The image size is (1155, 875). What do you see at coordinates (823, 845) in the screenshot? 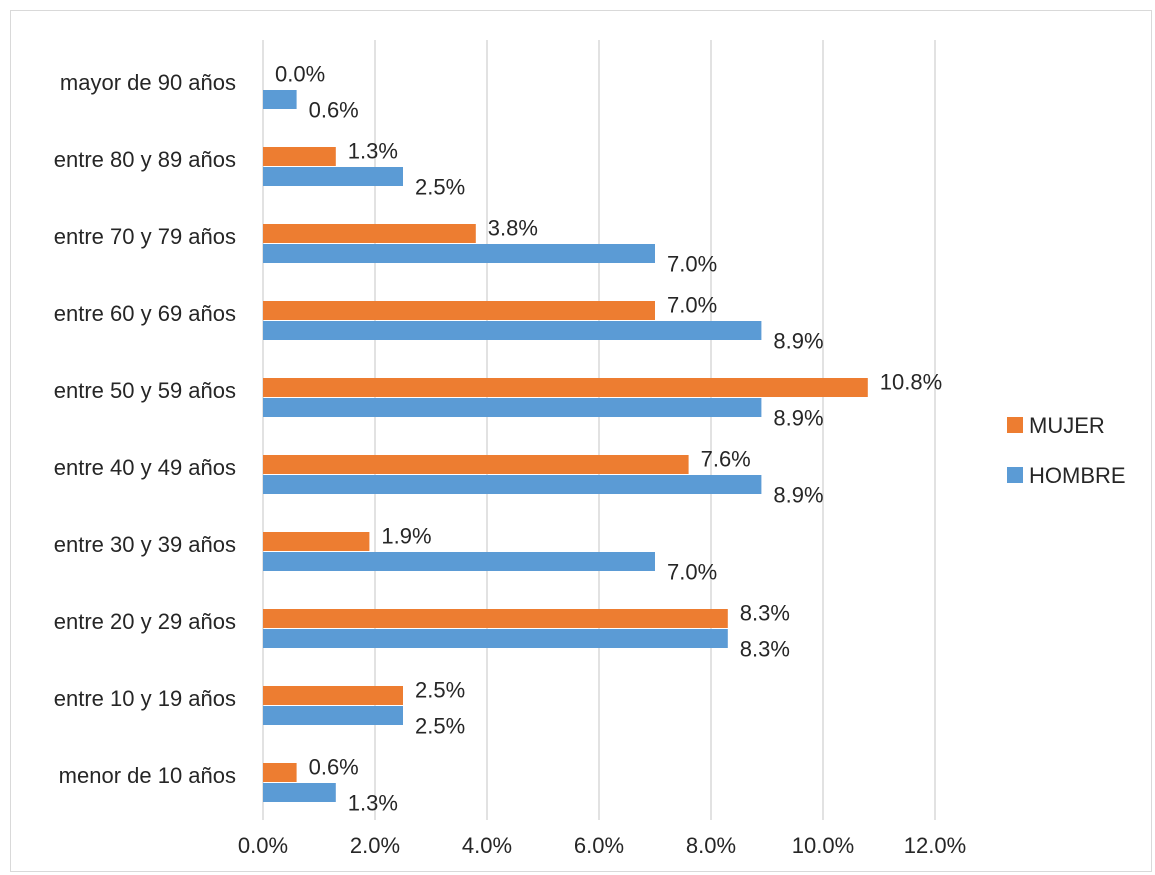
I see `x-tick-label: 10.0%` at bounding box center [823, 845].